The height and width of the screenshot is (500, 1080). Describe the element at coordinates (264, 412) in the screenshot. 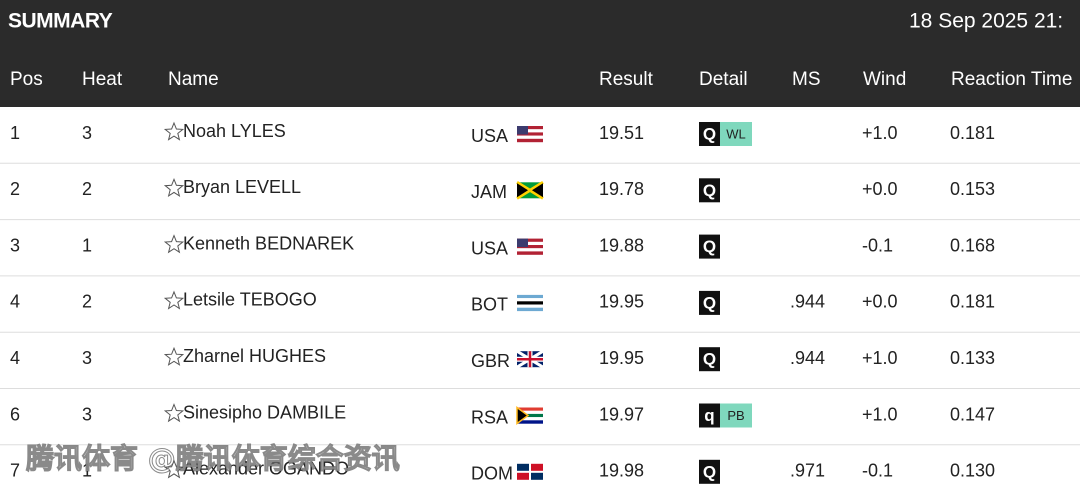

I see `athlete-name: Sinesipho DAMBILE` at that location.